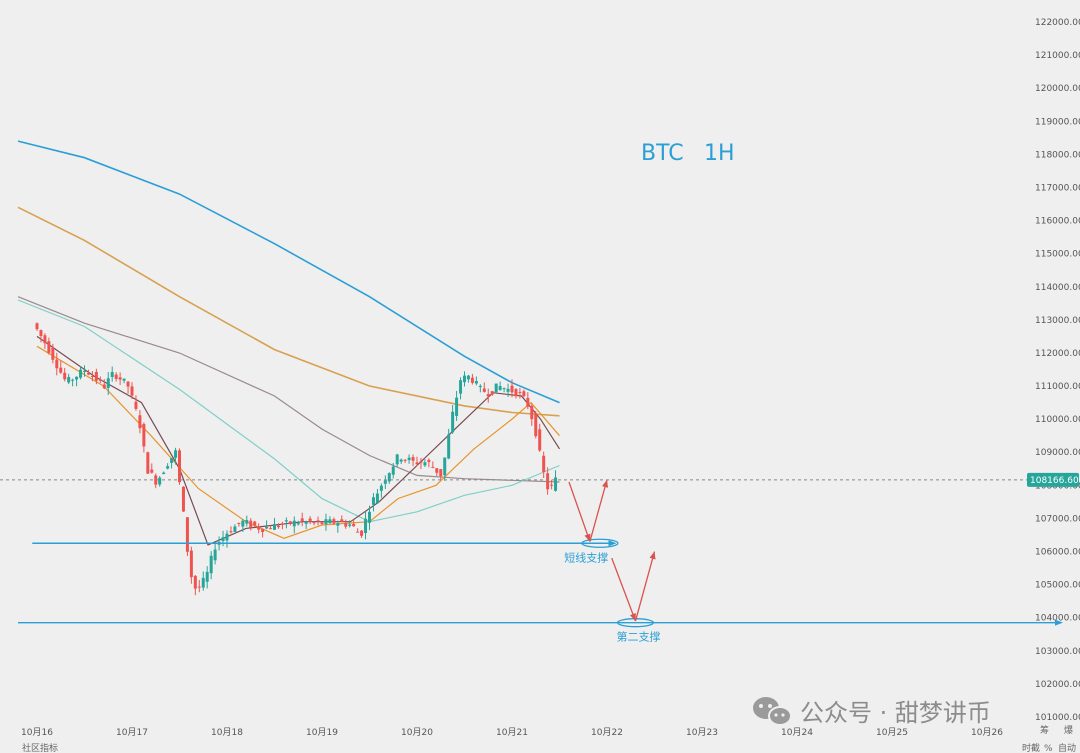  I want to click on x-tick-label: 10月26, so click(987, 732).